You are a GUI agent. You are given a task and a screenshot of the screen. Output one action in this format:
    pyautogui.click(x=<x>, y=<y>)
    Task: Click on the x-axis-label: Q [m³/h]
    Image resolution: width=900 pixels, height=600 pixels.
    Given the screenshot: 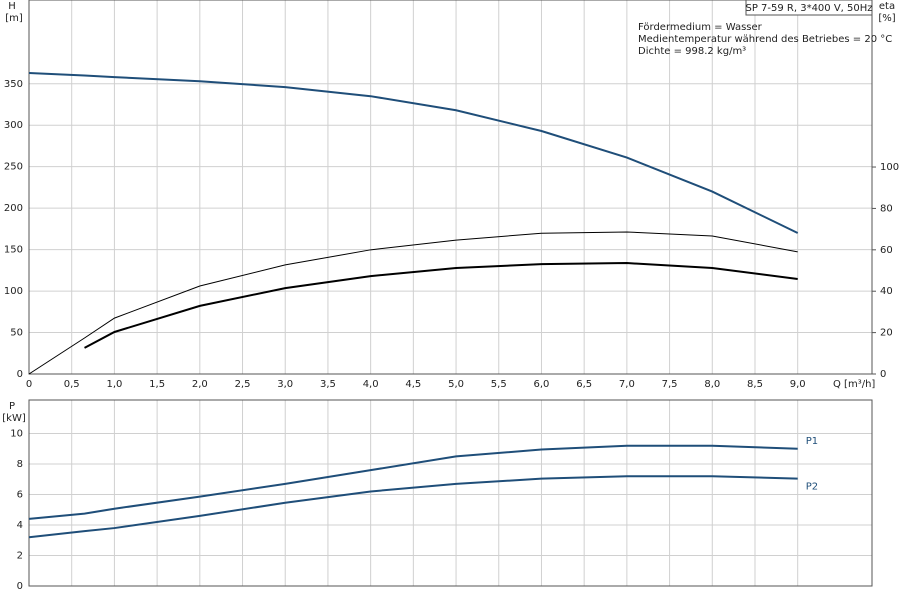 What is the action you would take?
    pyautogui.click(x=854, y=384)
    